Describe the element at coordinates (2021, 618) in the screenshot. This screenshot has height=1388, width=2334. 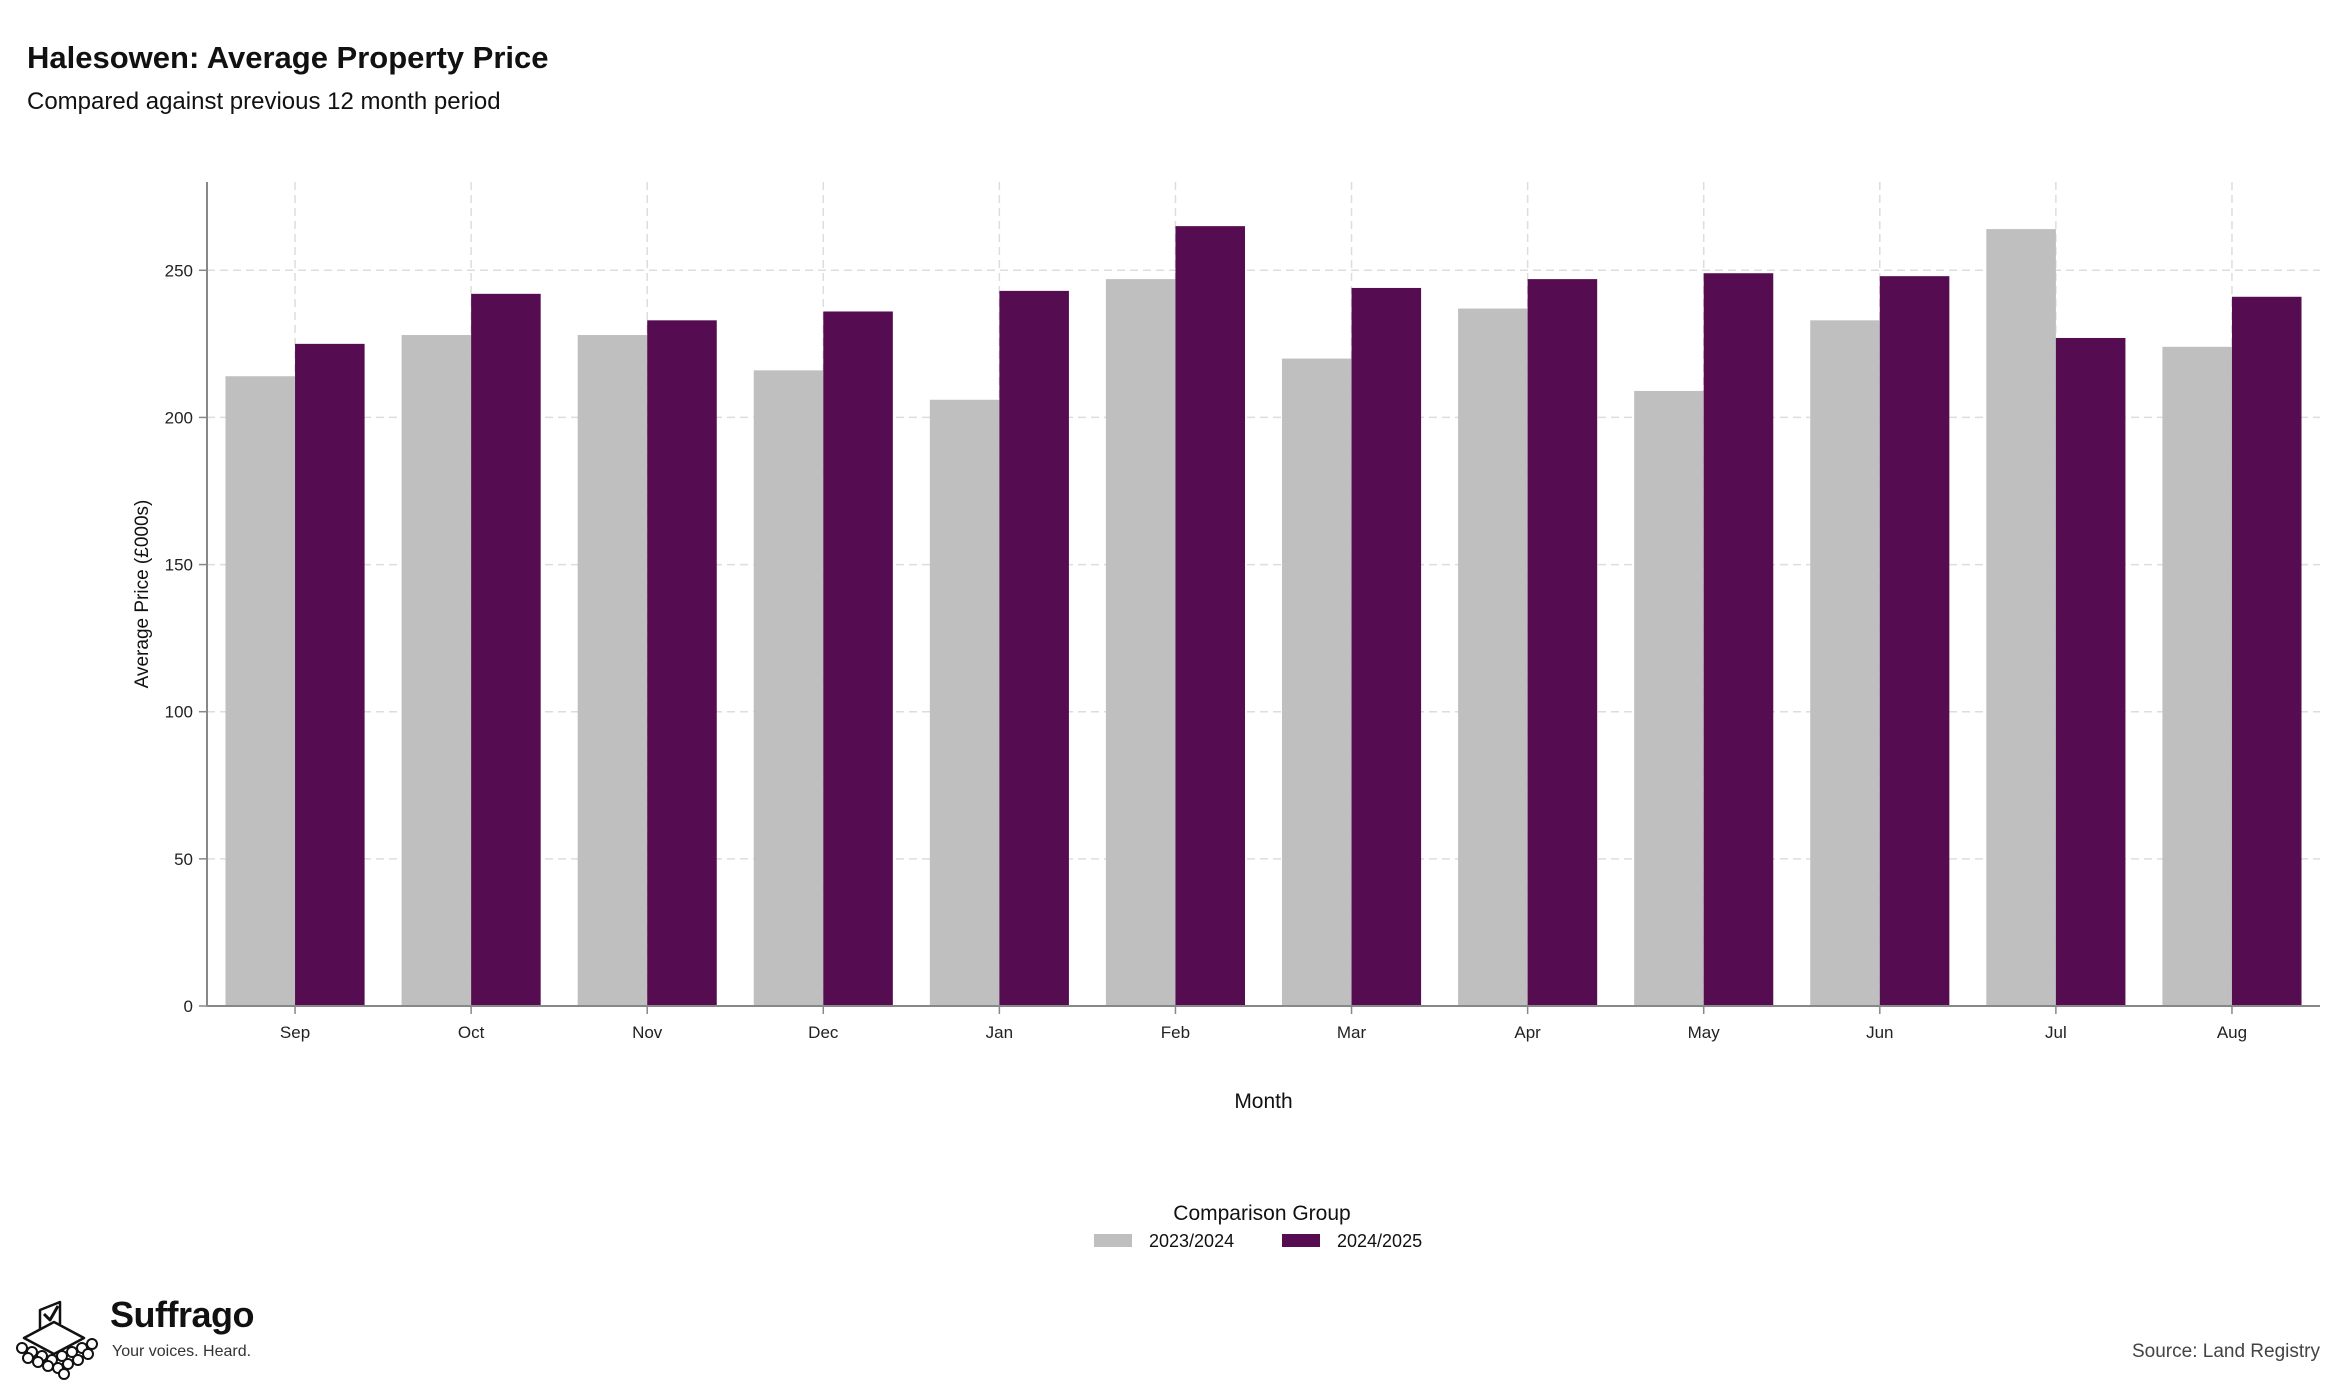
I see `bar-2023-2024-jul` at that location.